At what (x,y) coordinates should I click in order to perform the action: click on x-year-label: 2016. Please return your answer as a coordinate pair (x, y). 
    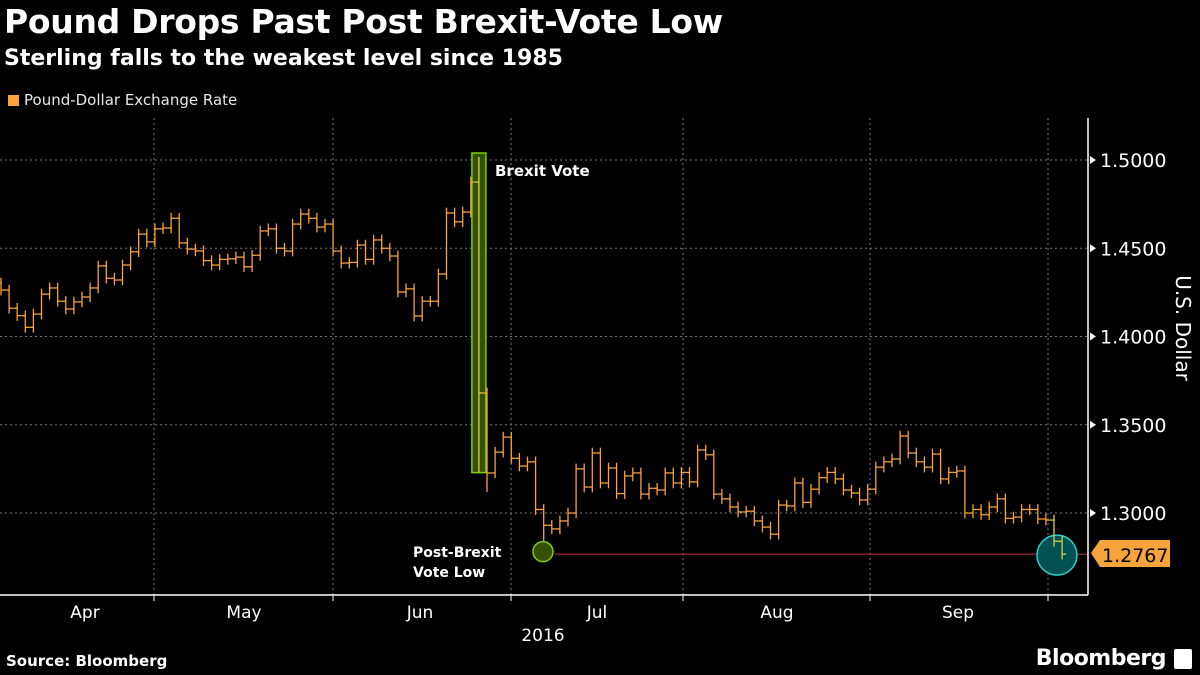
    Looking at the image, I should click on (542, 636).